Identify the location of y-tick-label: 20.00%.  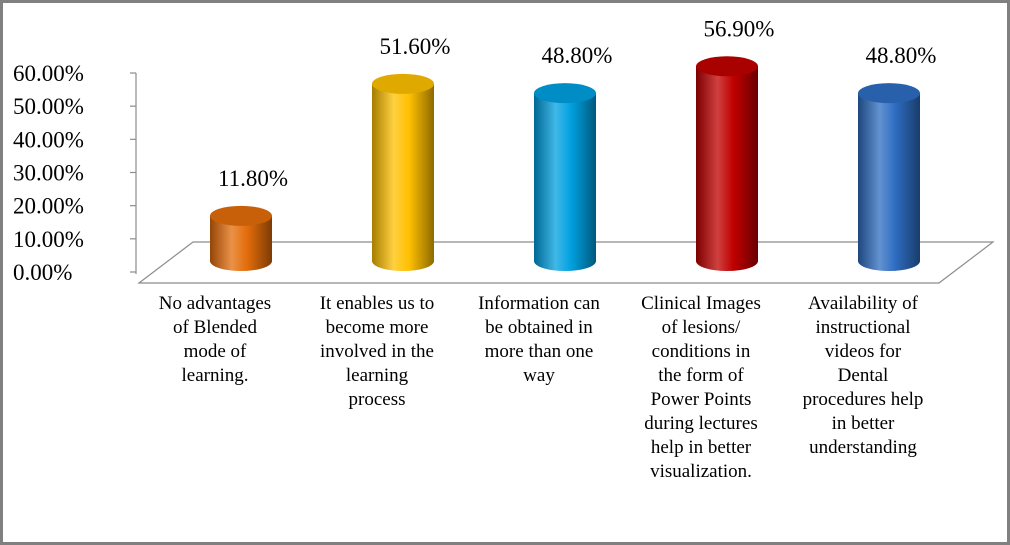
(48, 206).